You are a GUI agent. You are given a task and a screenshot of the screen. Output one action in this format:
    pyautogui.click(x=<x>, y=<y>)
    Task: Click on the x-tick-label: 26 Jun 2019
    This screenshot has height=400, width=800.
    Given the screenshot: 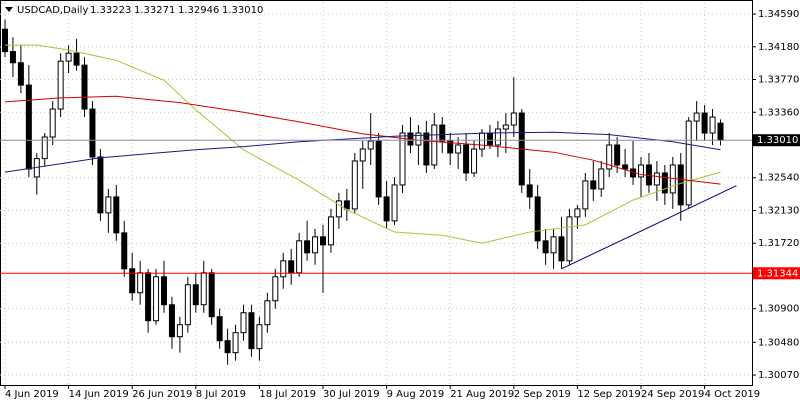 What is the action you would take?
    pyautogui.click(x=162, y=394)
    